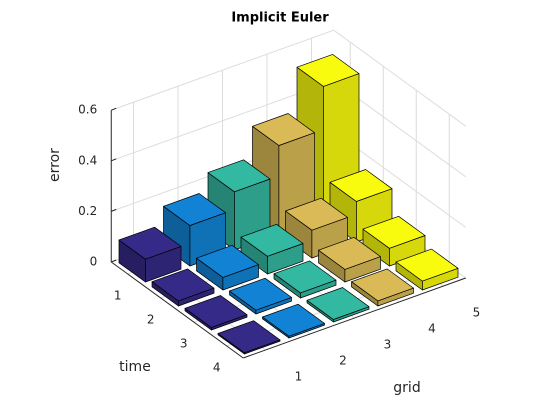 Image resolution: width=560 pixels, height=420 pixels. I want to click on x-tick-label: 4, so click(432, 329).